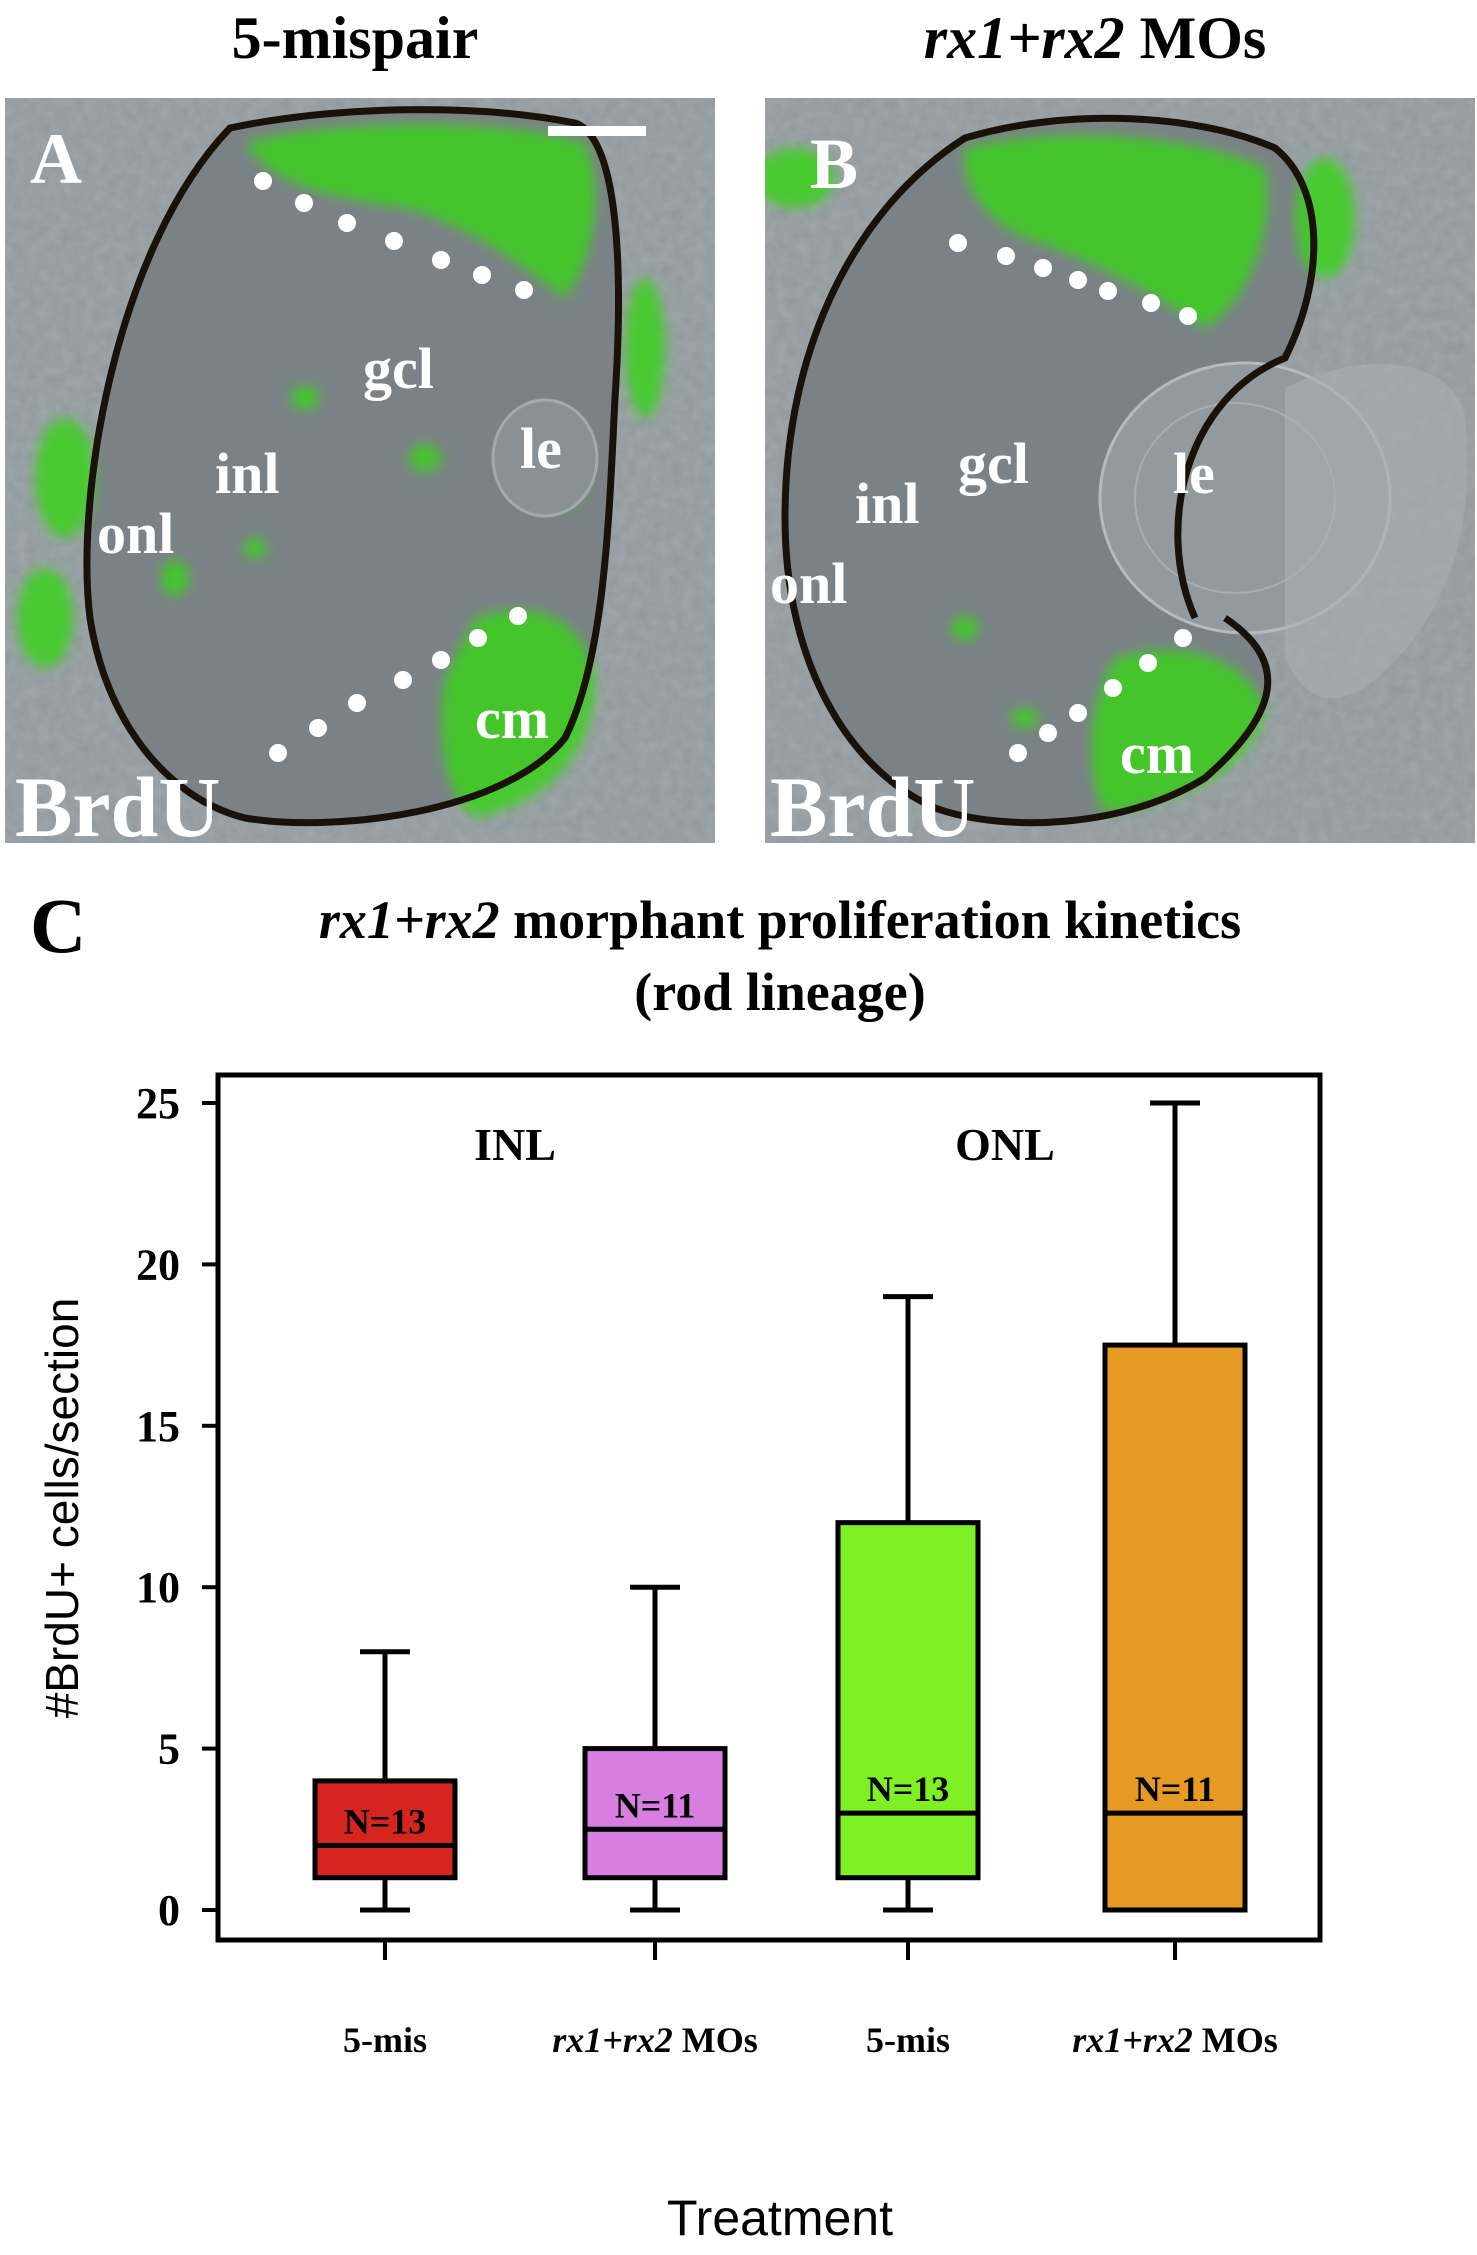 The width and height of the screenshot is (1477, 2255). I want to click on y-tick-label: 25, so click(158, 1103).